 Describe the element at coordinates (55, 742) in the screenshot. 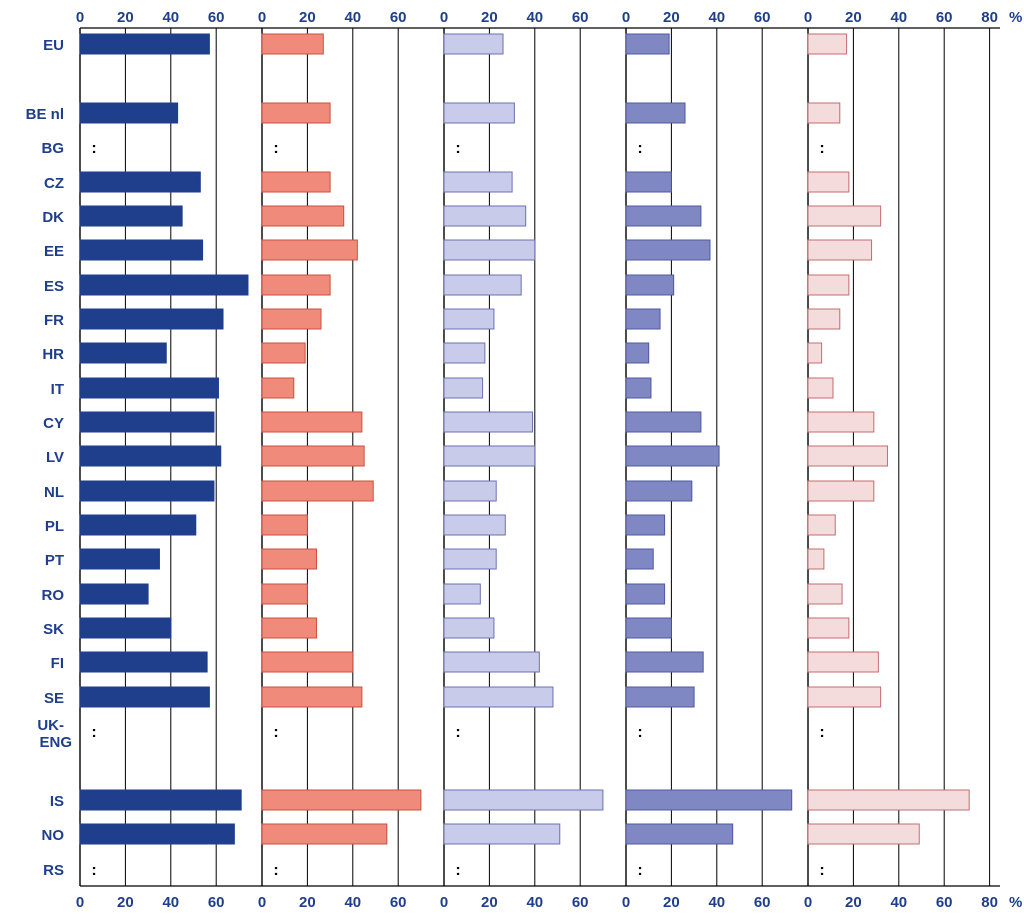

I see `category-label: ENG` at that location.